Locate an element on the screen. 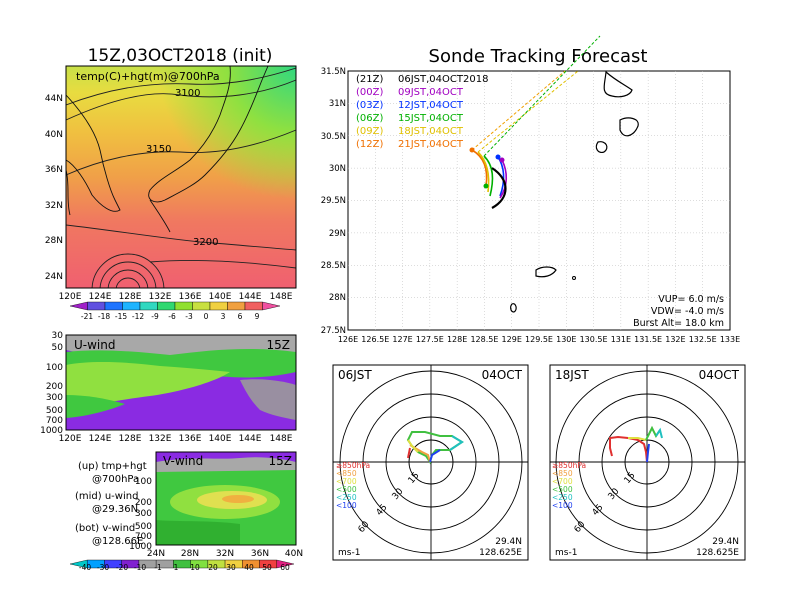 This screenshot has height=612, width=792. lat-tick: 27.5N is located at coordinates (333, 331).